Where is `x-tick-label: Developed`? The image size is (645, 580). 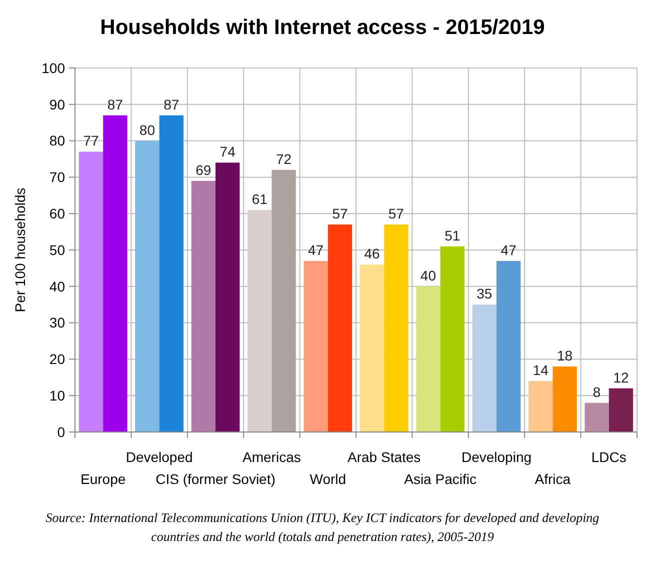
x-tick-label: Developed is located at coordinates (159, 457).